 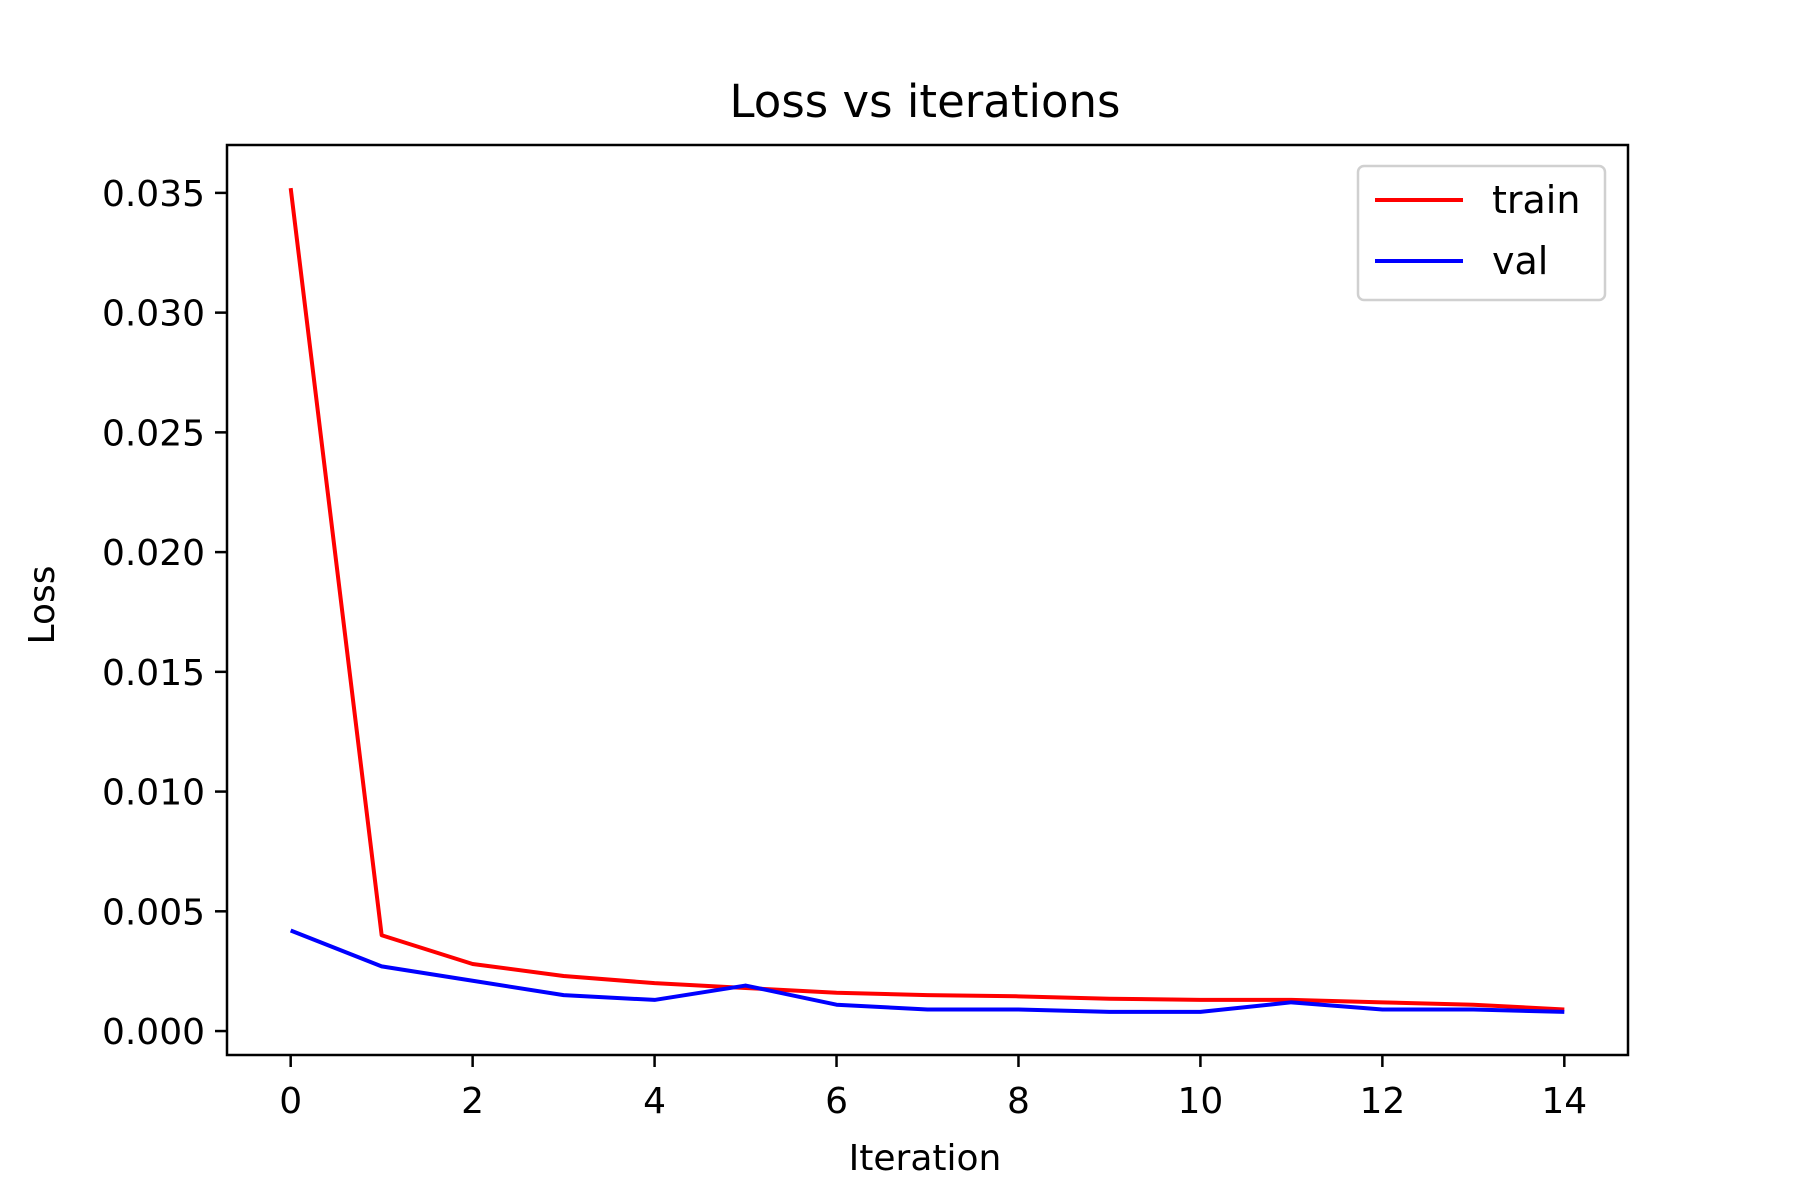 I want to click on y-tick-label: 0.025, so click(x=153, y=433).